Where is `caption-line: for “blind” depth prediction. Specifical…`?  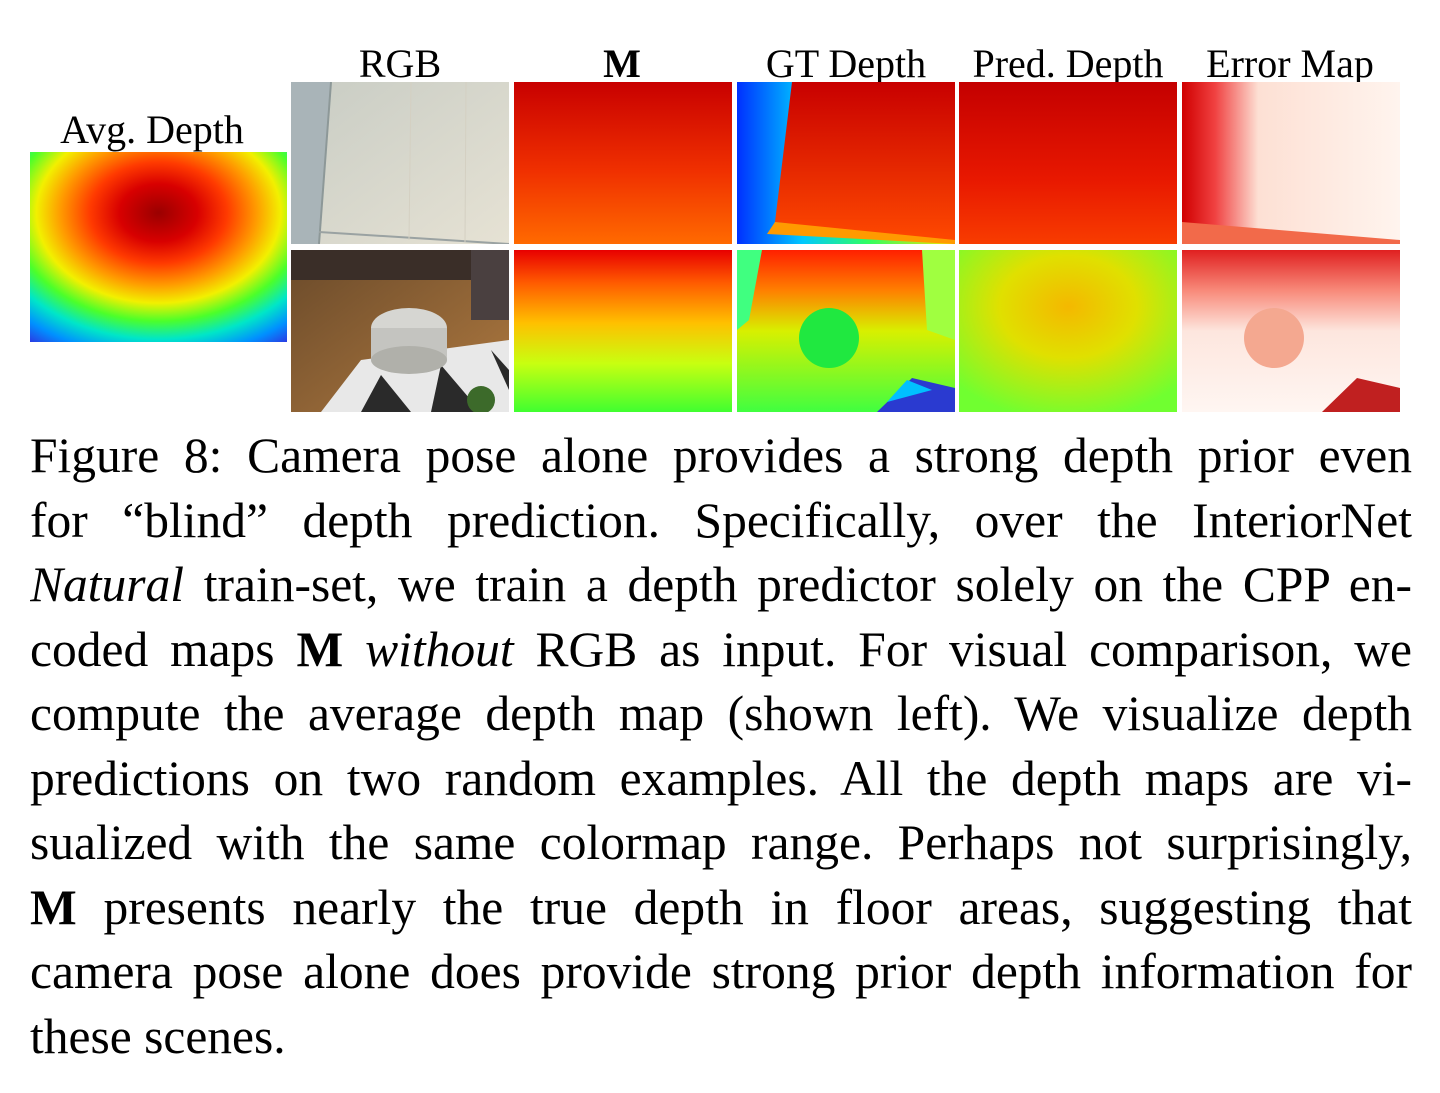 caption-line: for “blind” depth prediction. Specifical… is located at coordinates (721, 521).